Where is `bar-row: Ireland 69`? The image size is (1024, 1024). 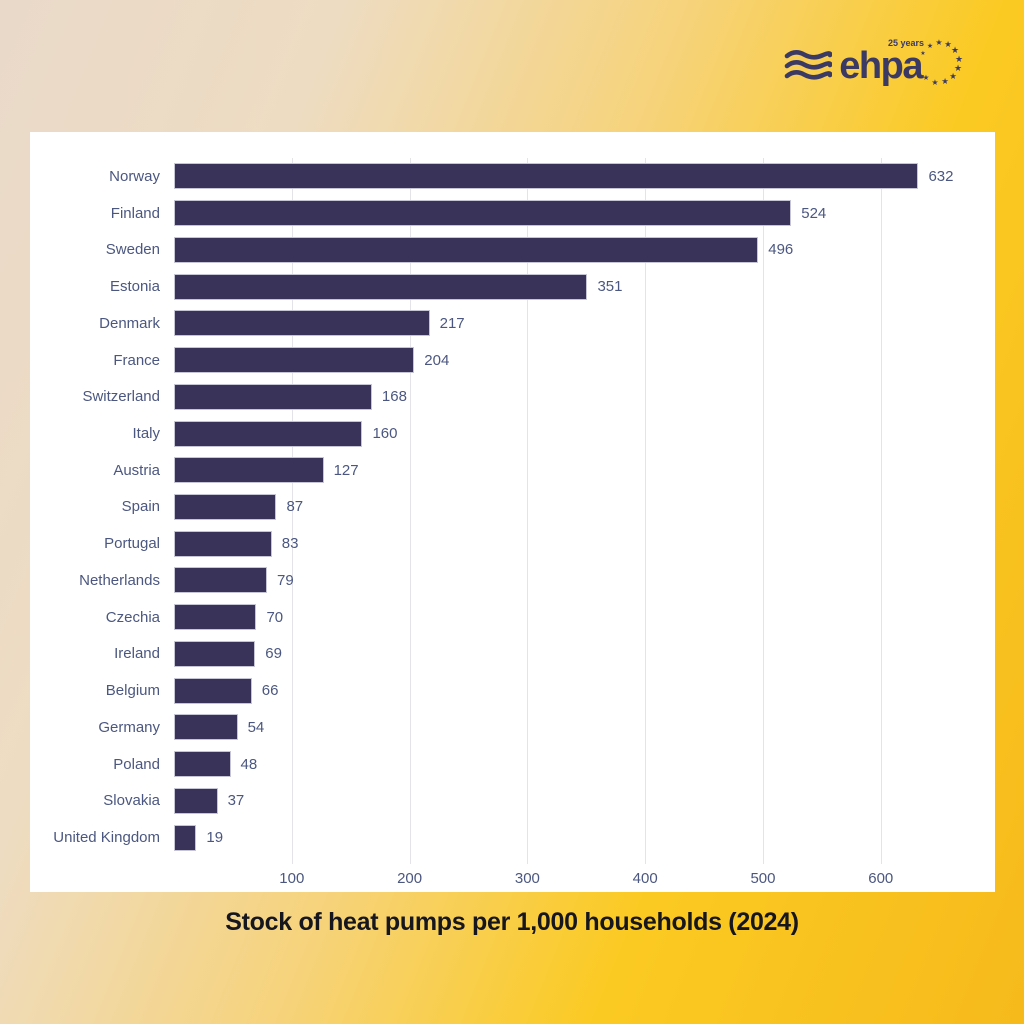 bar-row: Ireland 69 is located at coordinates (509, 654).